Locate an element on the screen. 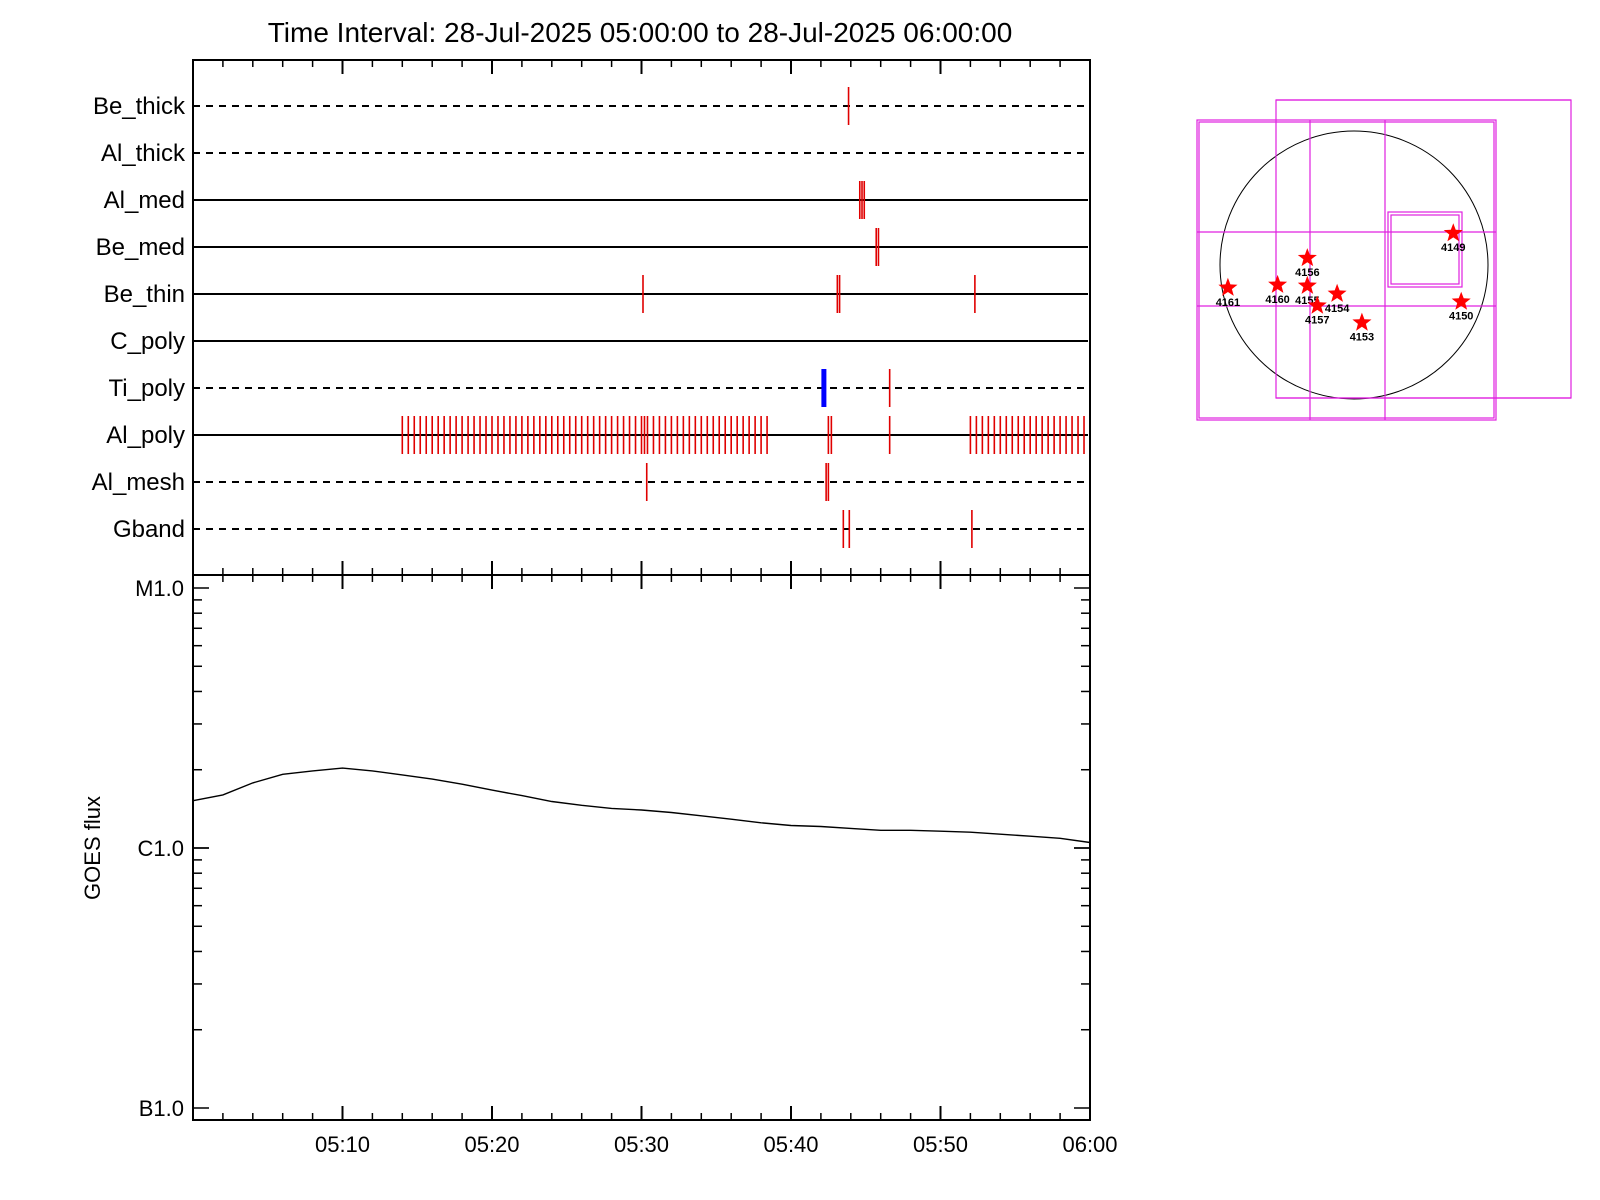 The height and width of the screenshot is (1200, 1600). y-tick-label: M1.0 is located at coordinates (159, 588).